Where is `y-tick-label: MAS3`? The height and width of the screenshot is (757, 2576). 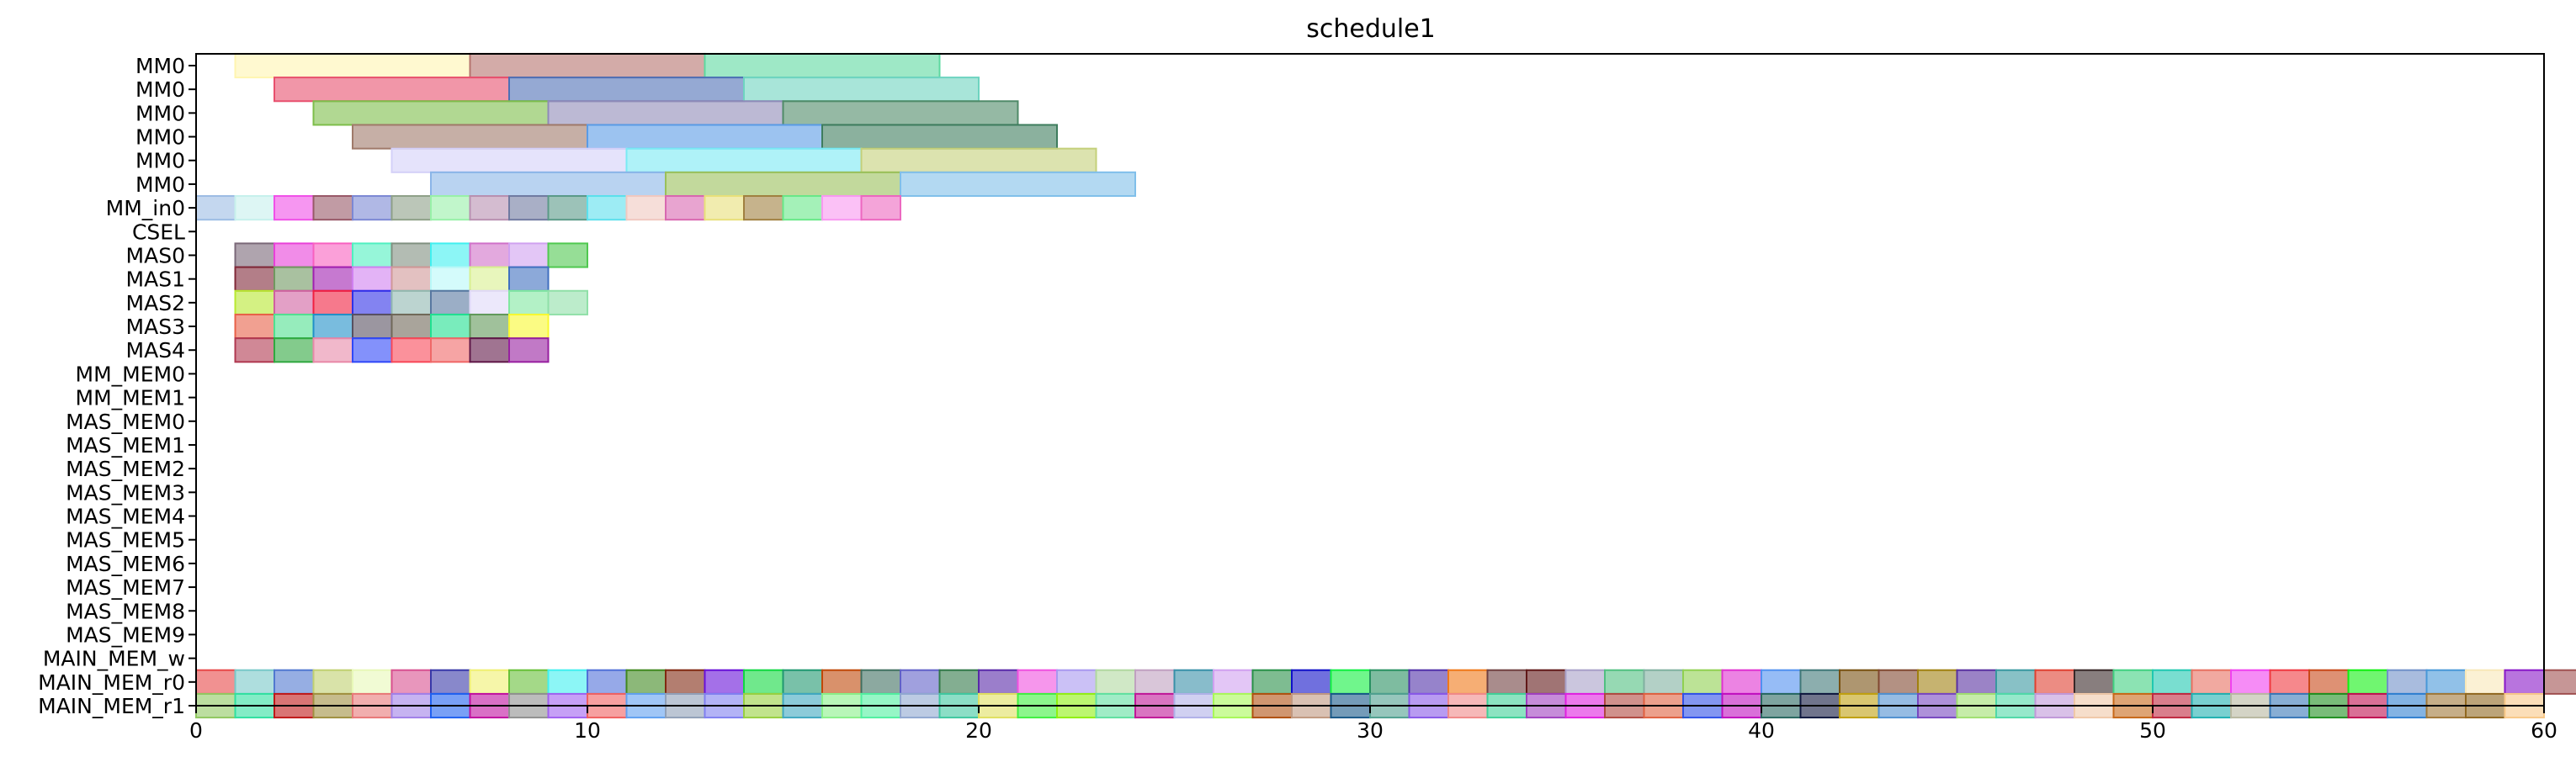 y-tick-label: MAS3 is located at coordinates (155, 327).